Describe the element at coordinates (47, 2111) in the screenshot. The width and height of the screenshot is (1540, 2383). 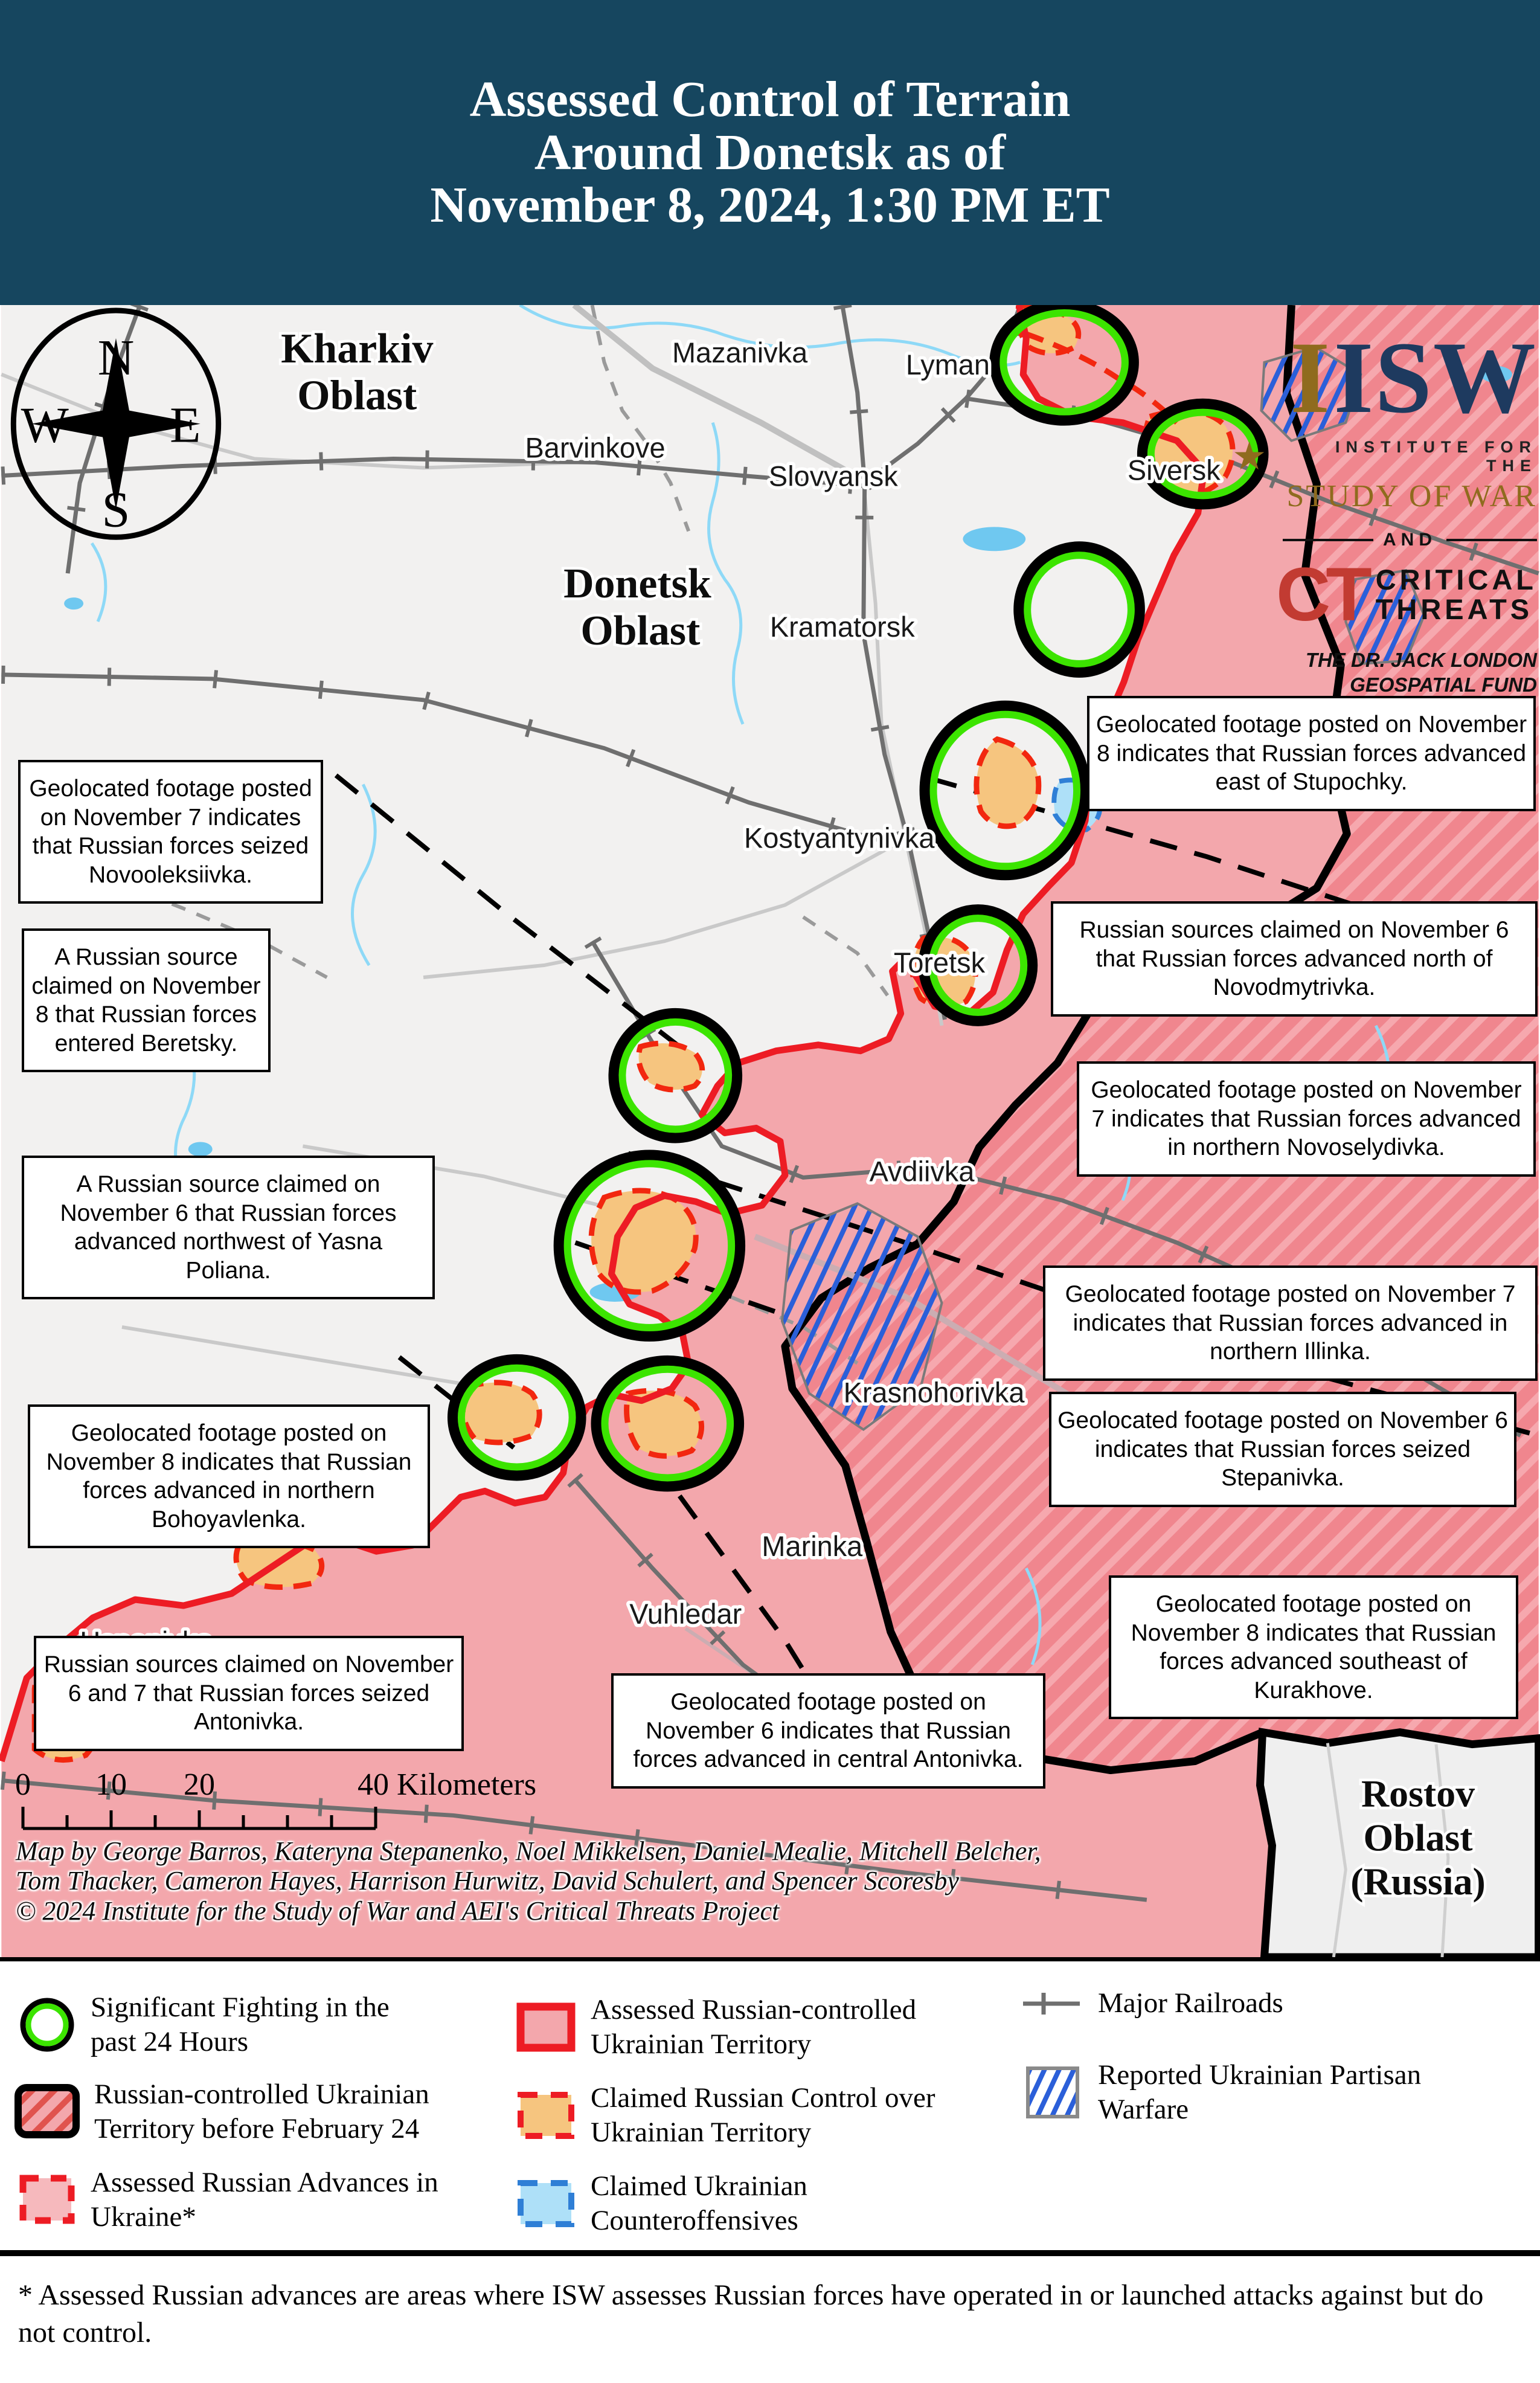
I see `prefeb-territory-icon` at that location.